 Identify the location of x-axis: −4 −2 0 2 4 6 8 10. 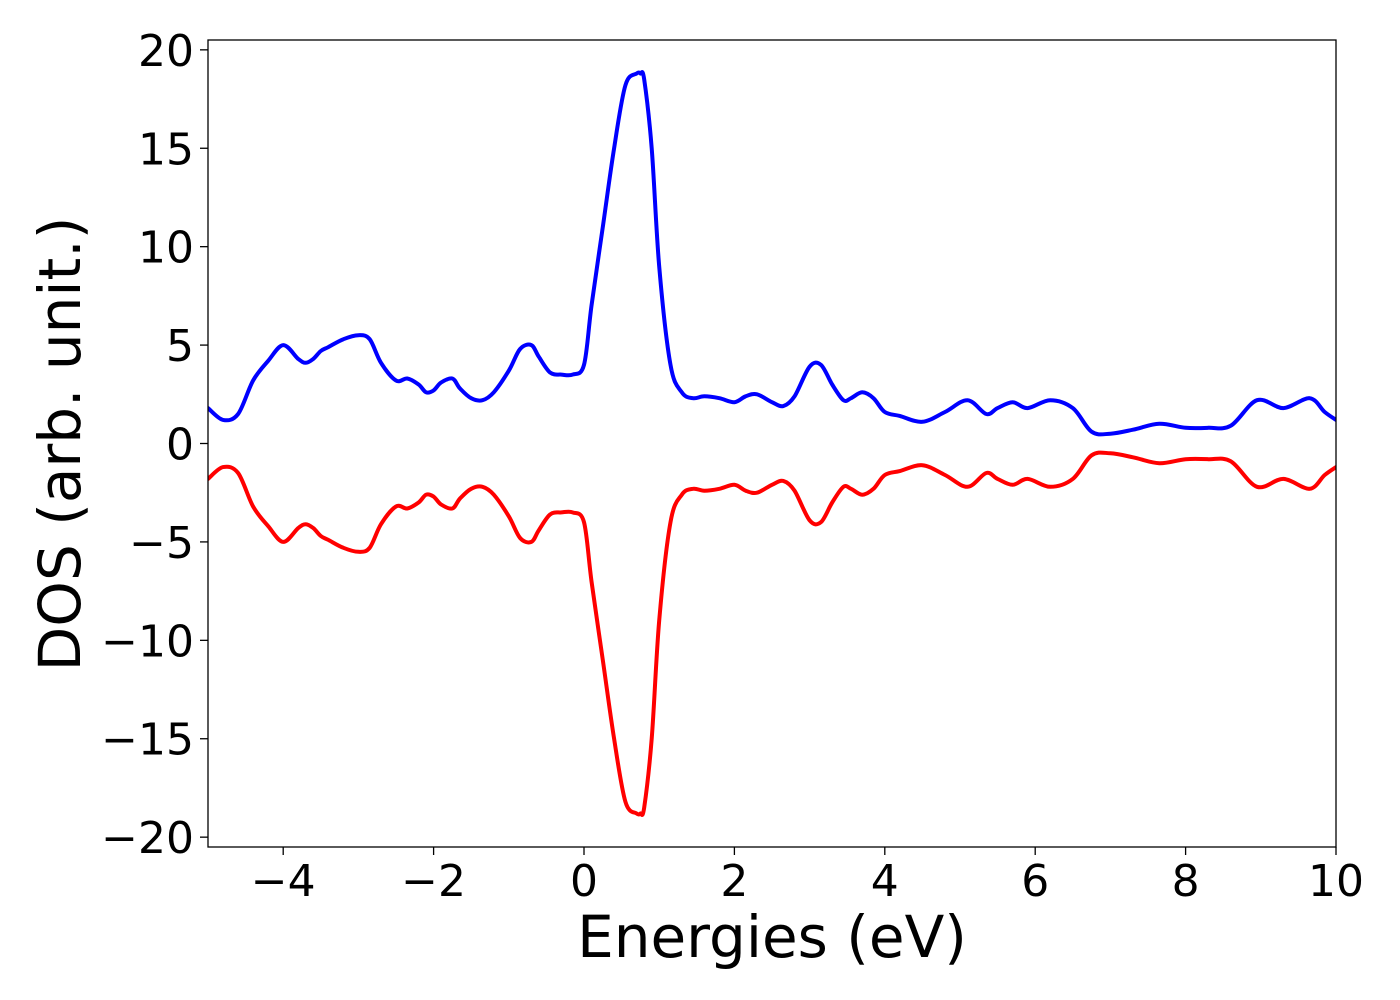
(807, 877).